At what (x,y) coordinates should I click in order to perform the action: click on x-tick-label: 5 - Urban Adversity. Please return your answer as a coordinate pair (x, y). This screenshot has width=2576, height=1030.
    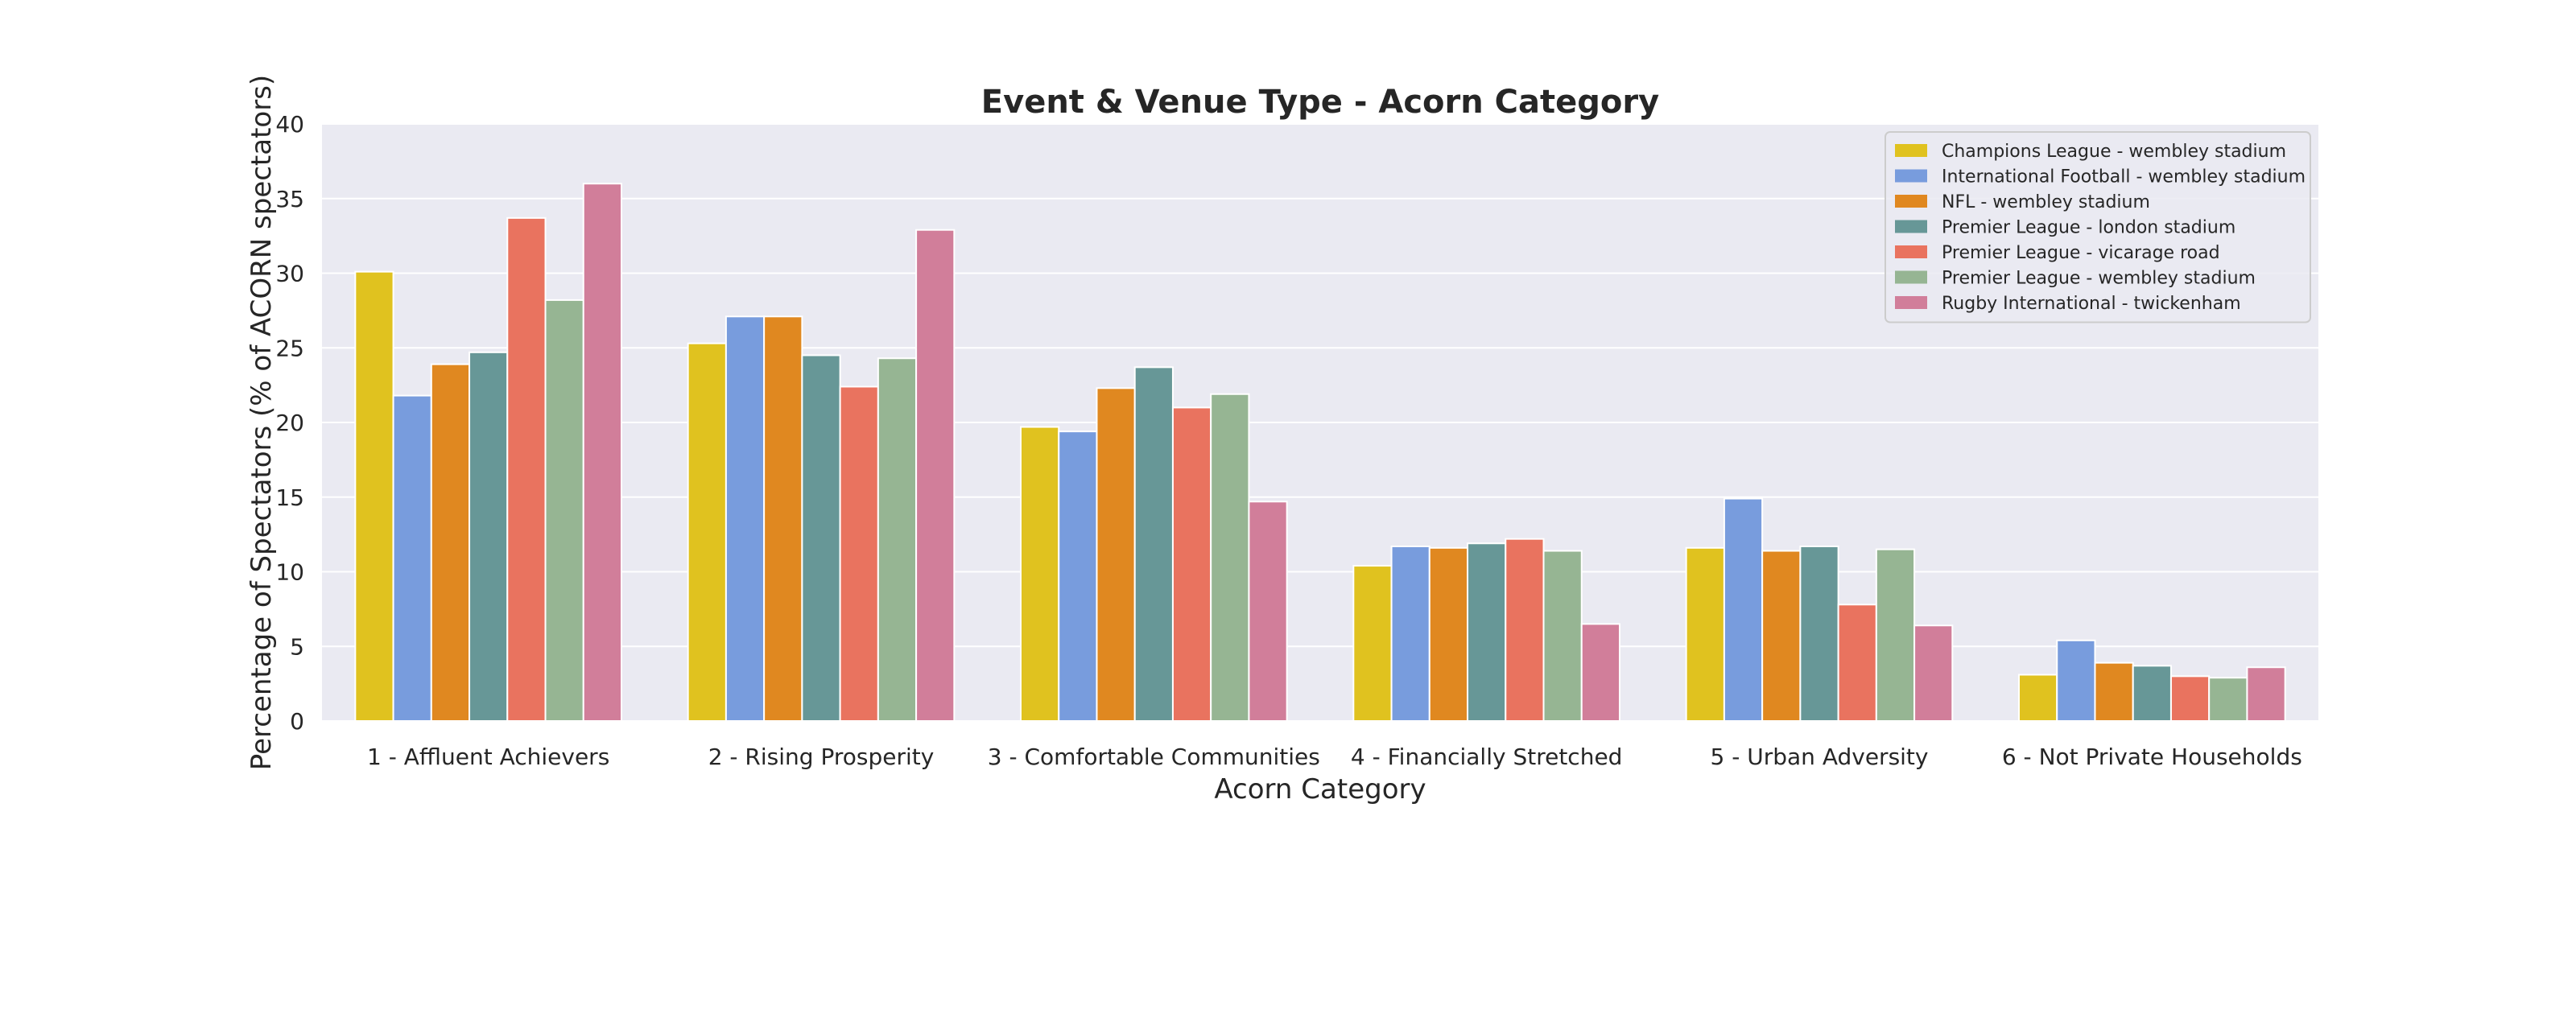
    Looking at the image, I should click on (1820, 757).